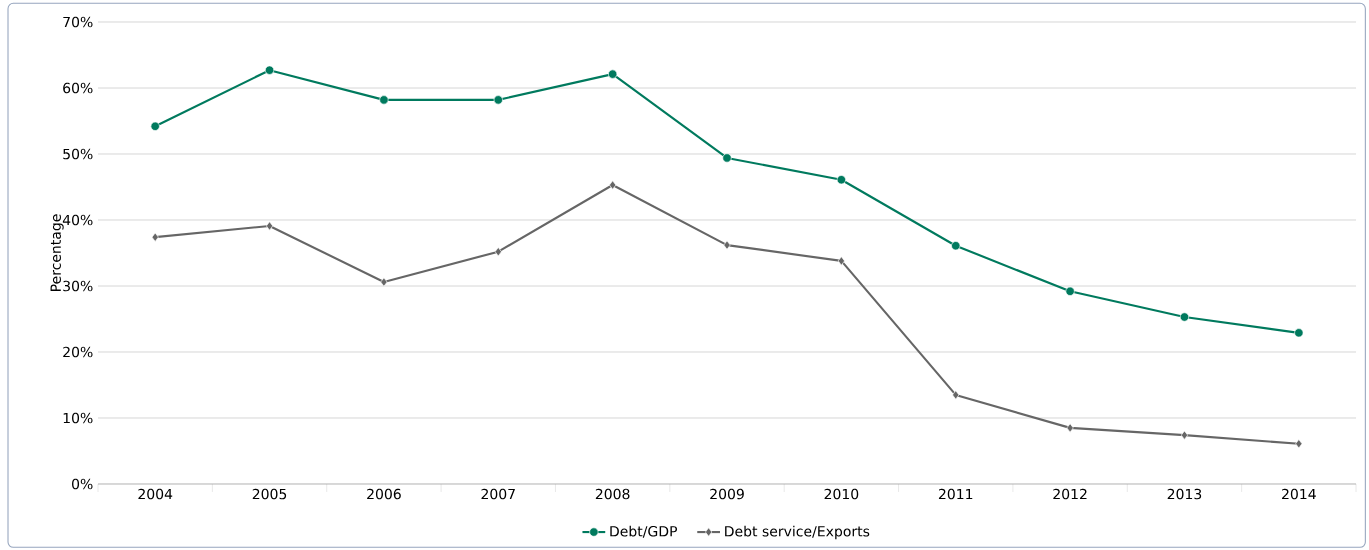 The height and width of the screenshot is (550, 1369). What do you see at coordinates (1070, 494) in the screenshot?
I see `x-tick-label: 2012` at bounding box center [1070, 494].